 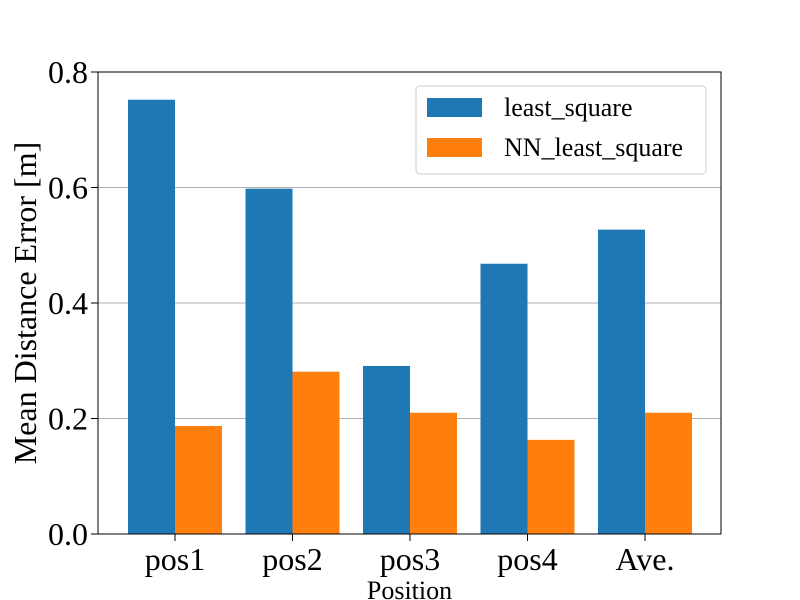 What do you see at coordinates (527, 559) in the screenshot?
I see `x-tick-label: pos4` at bounding box center [527, 559].